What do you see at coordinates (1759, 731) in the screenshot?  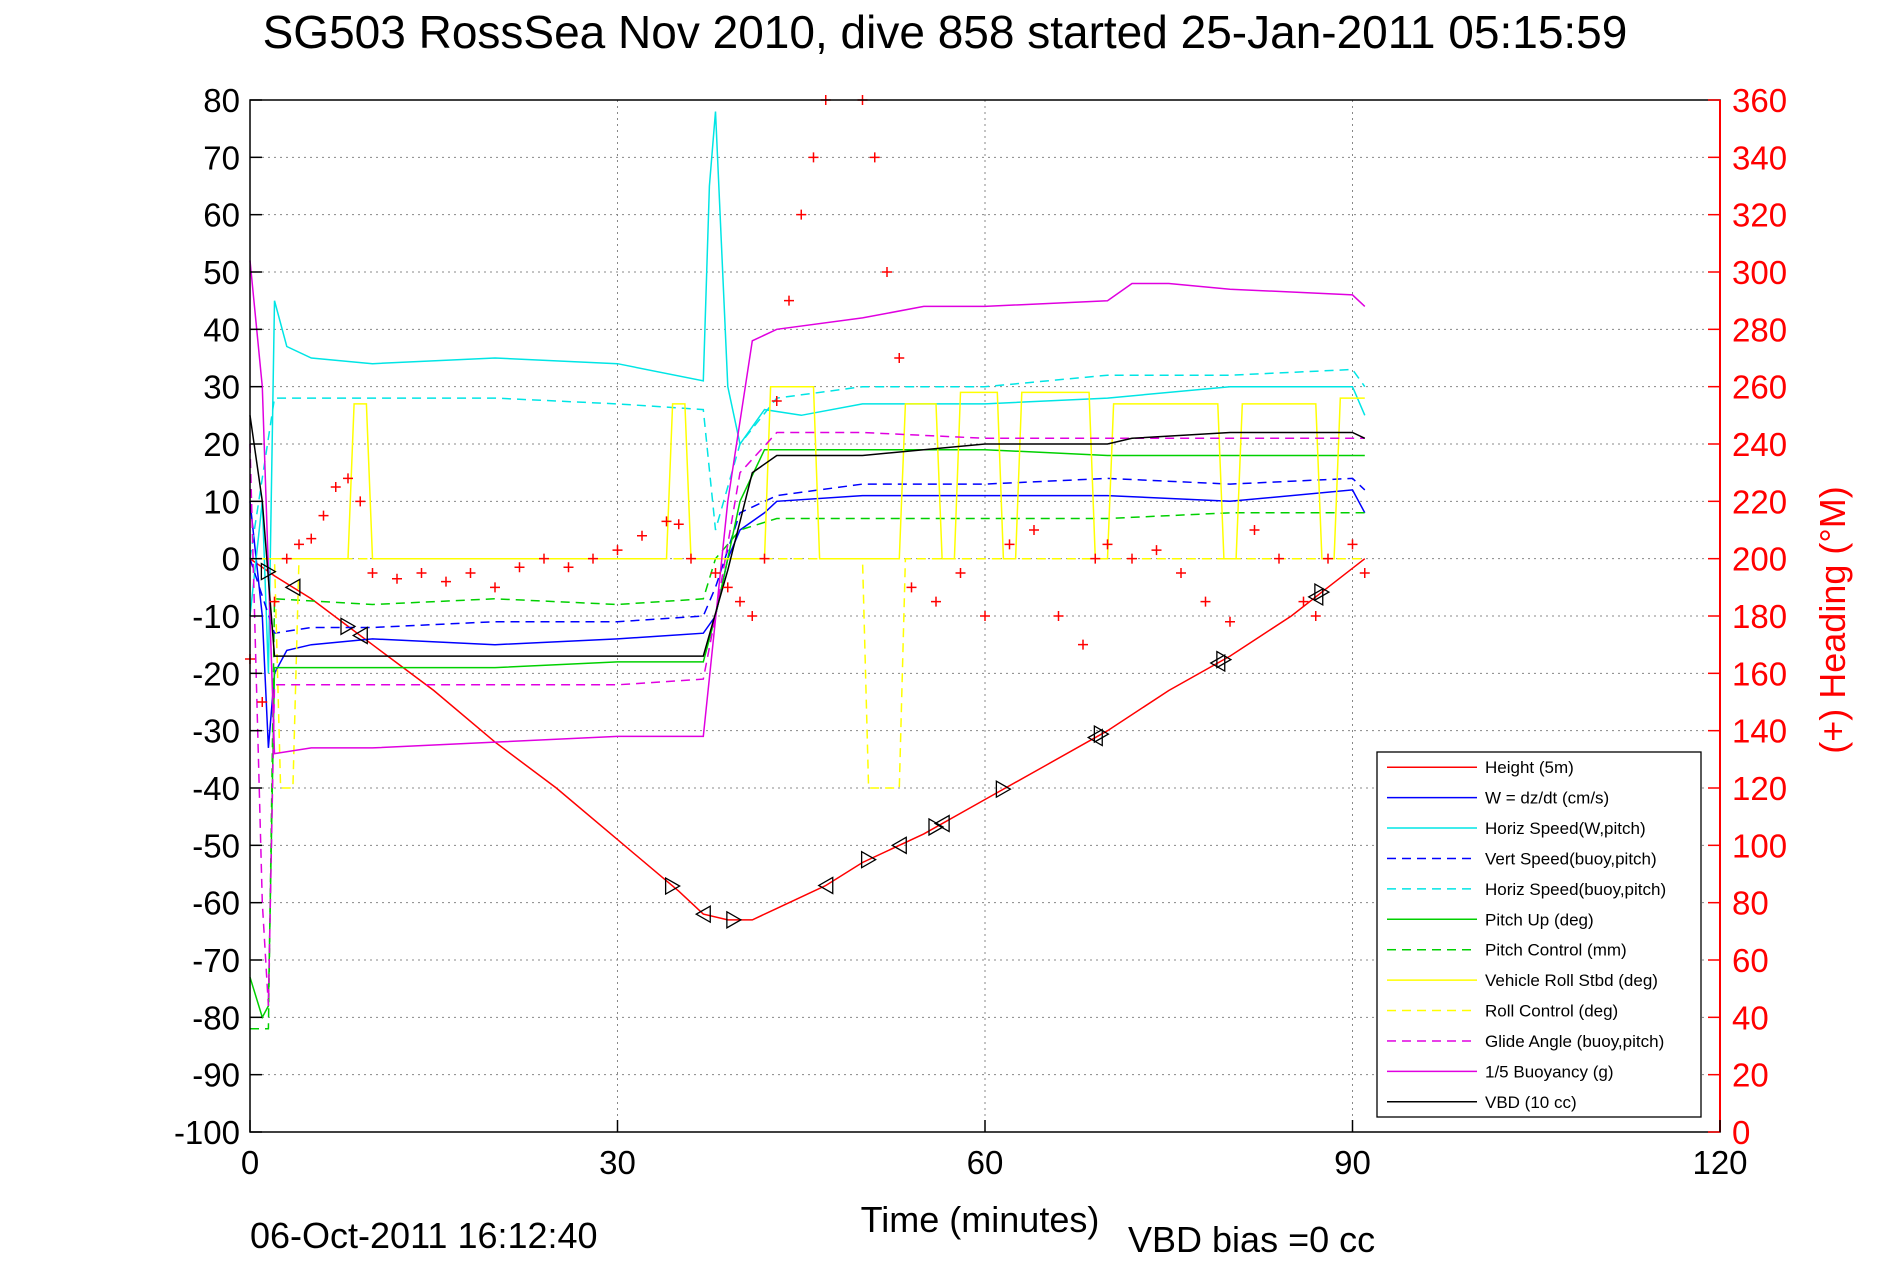 I see `y2-tick-label: 140` at bounding box center [1759, 731].